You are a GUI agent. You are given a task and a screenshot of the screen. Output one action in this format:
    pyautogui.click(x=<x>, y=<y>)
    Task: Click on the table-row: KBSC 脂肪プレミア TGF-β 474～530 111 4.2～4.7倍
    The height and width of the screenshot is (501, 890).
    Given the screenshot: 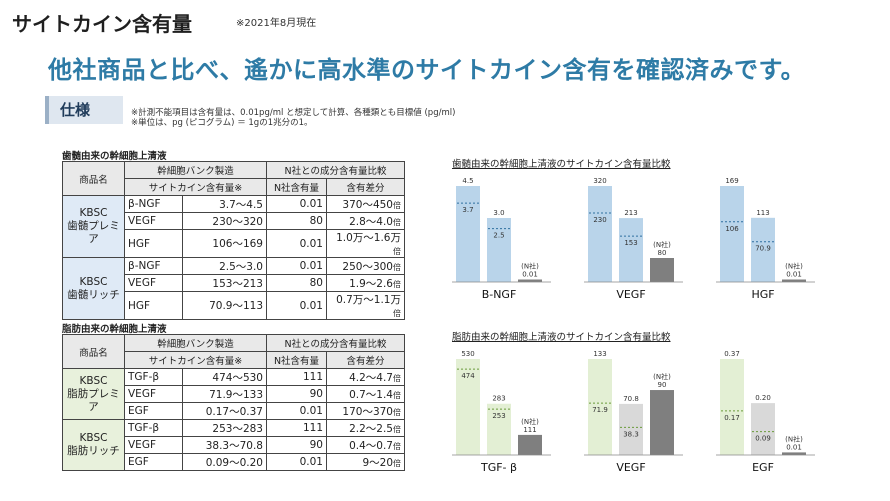 What is the action you would take?
    pyautogui.click(x=233, y=394)
    